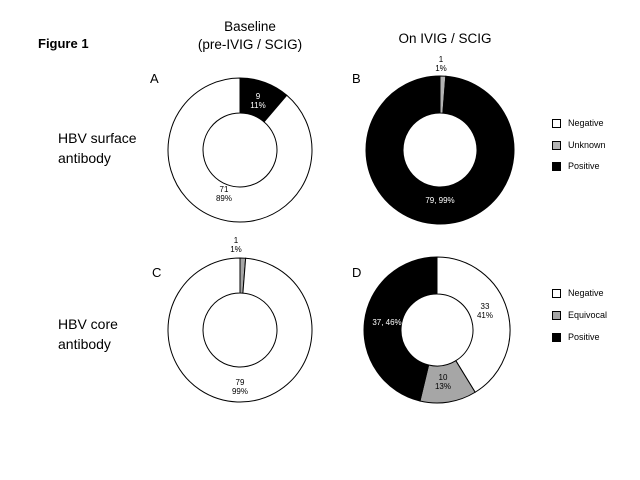 Image resolution: width=640 pixels, height=480 pixels. What do you see at coordinates (63, 43) in the screenshot?
I see `figure-label: Figure 1` at bounding box center [63, 43].